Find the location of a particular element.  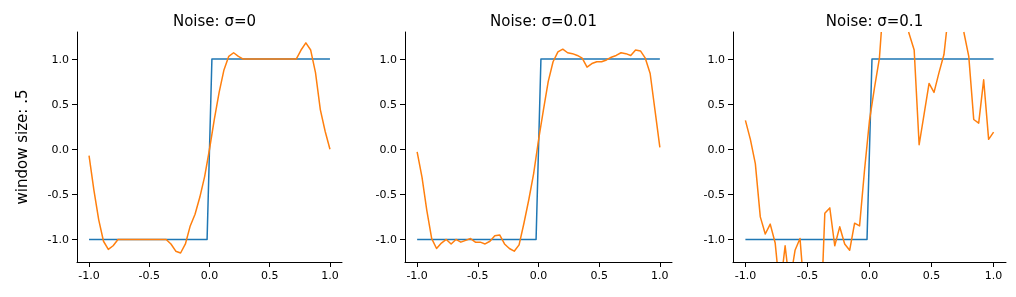

chart-title: Noise: σ=0.01 is located at coordinates (543, 20).